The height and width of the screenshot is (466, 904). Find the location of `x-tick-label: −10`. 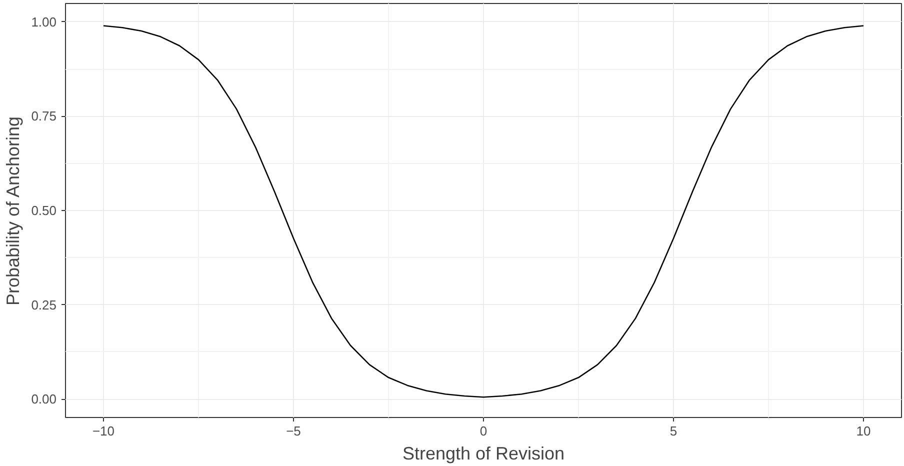

x-tick-label: −10 is located at coordinates (103, 431).